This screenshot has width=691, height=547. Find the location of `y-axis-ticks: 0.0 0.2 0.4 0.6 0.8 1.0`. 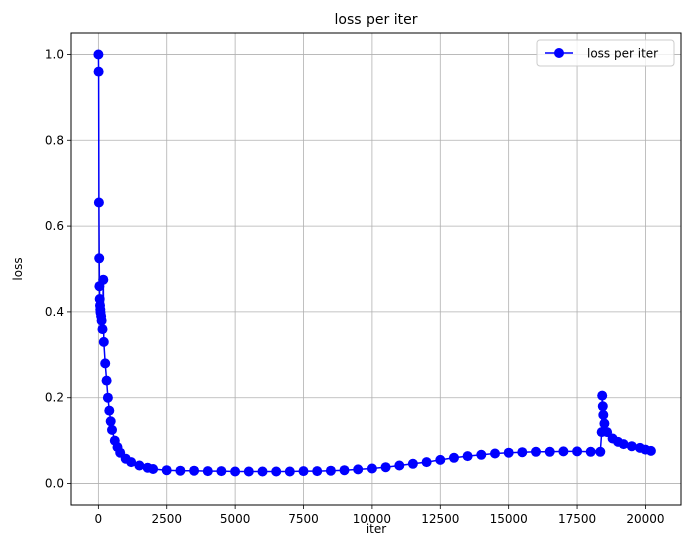

y-axis-ticks: 0.0 0.2 0.4 0.6 0.8 1.0 is located at coordinates (58, 269).